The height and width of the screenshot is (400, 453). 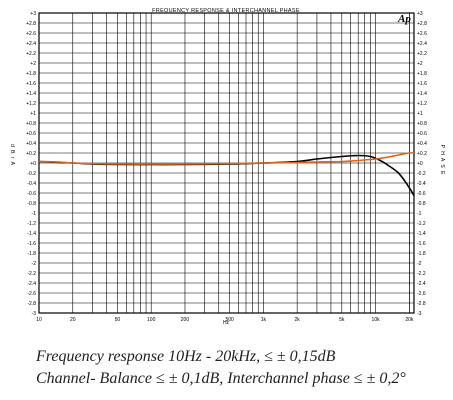 What do you see at coordinates (185, 320) in the screenshot?
I see `x-tick-label: 200` at bounding box center [185, 320].